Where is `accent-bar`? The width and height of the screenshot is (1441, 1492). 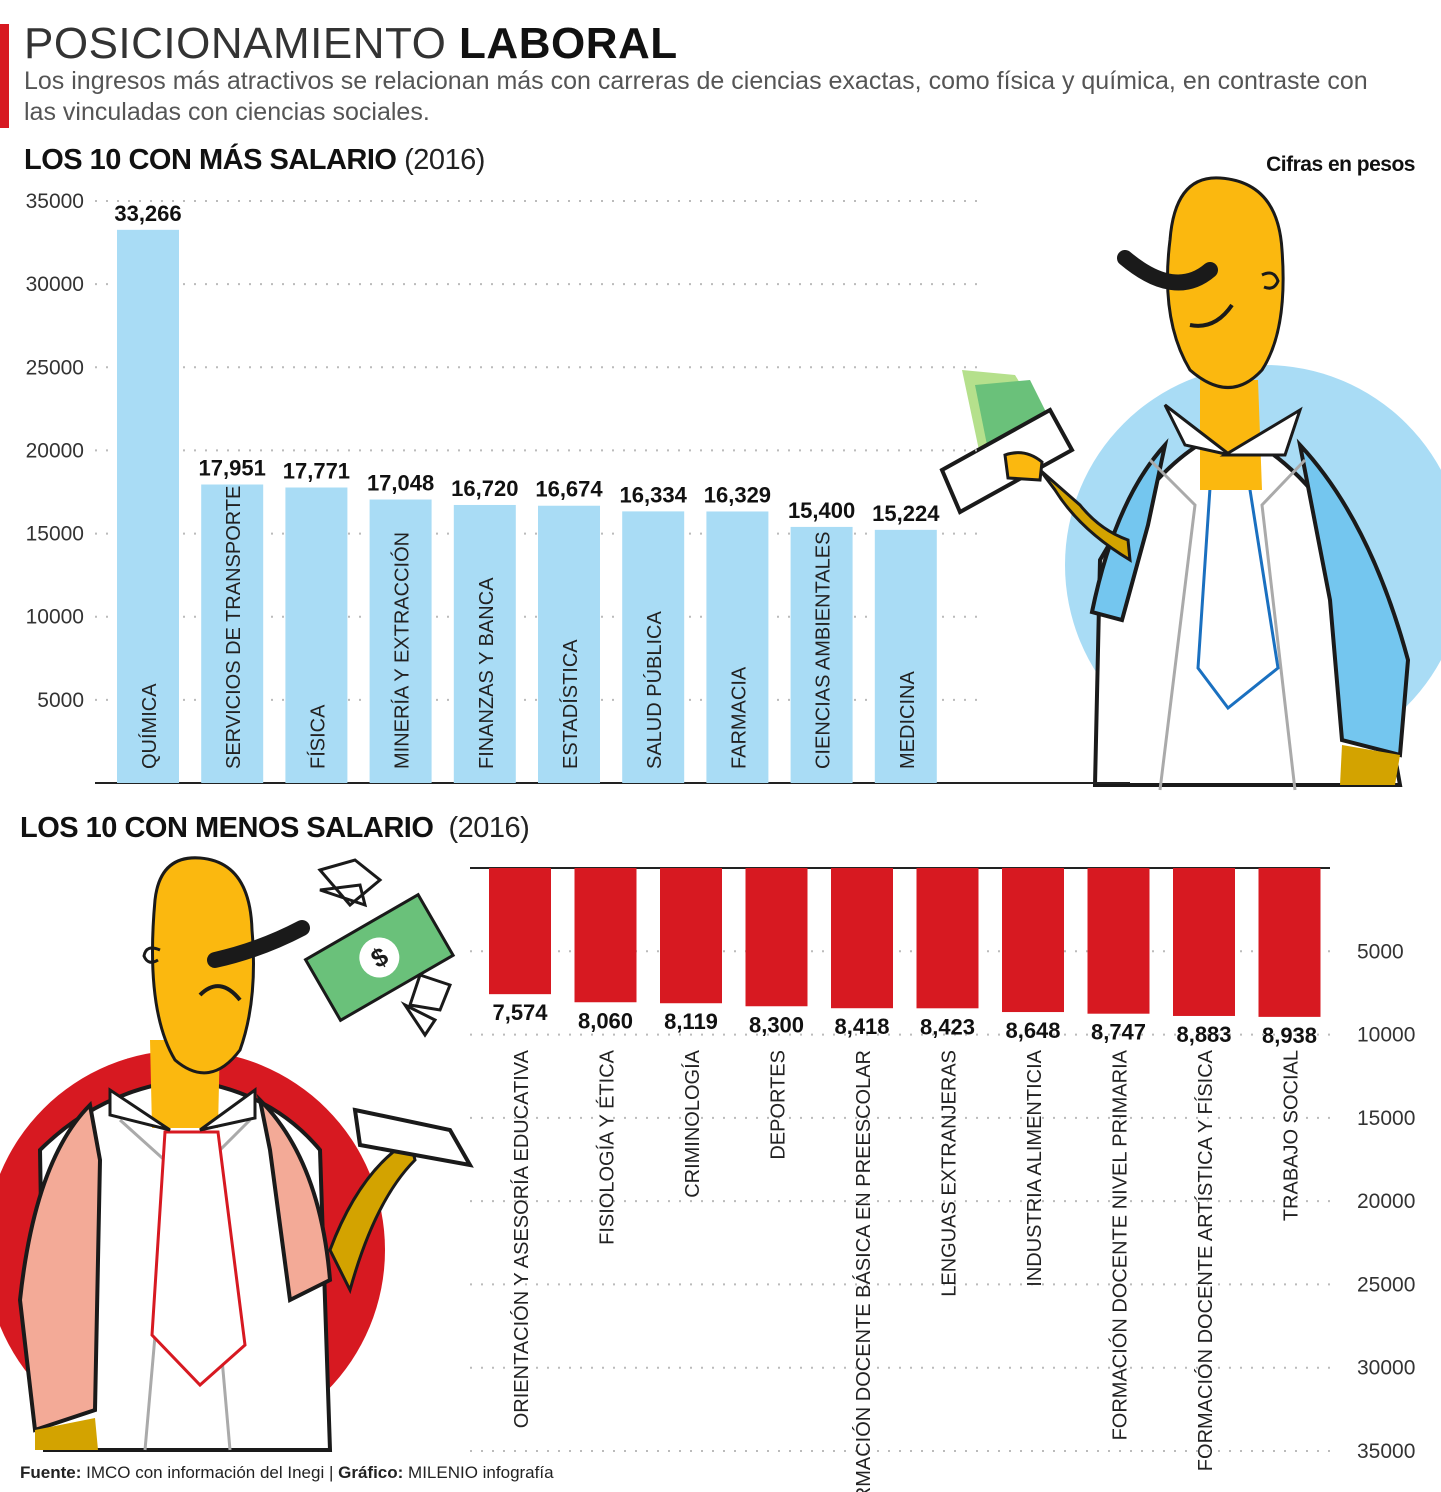 accent-bar is located at coordinates (4, 76).